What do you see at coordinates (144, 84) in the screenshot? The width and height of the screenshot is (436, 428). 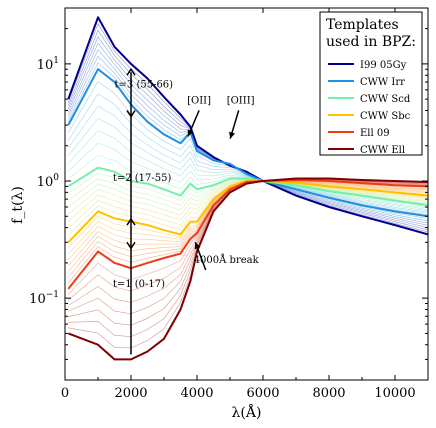 I see `annotation-label: t=3 (55-66)` at bounding box center [144, 84].